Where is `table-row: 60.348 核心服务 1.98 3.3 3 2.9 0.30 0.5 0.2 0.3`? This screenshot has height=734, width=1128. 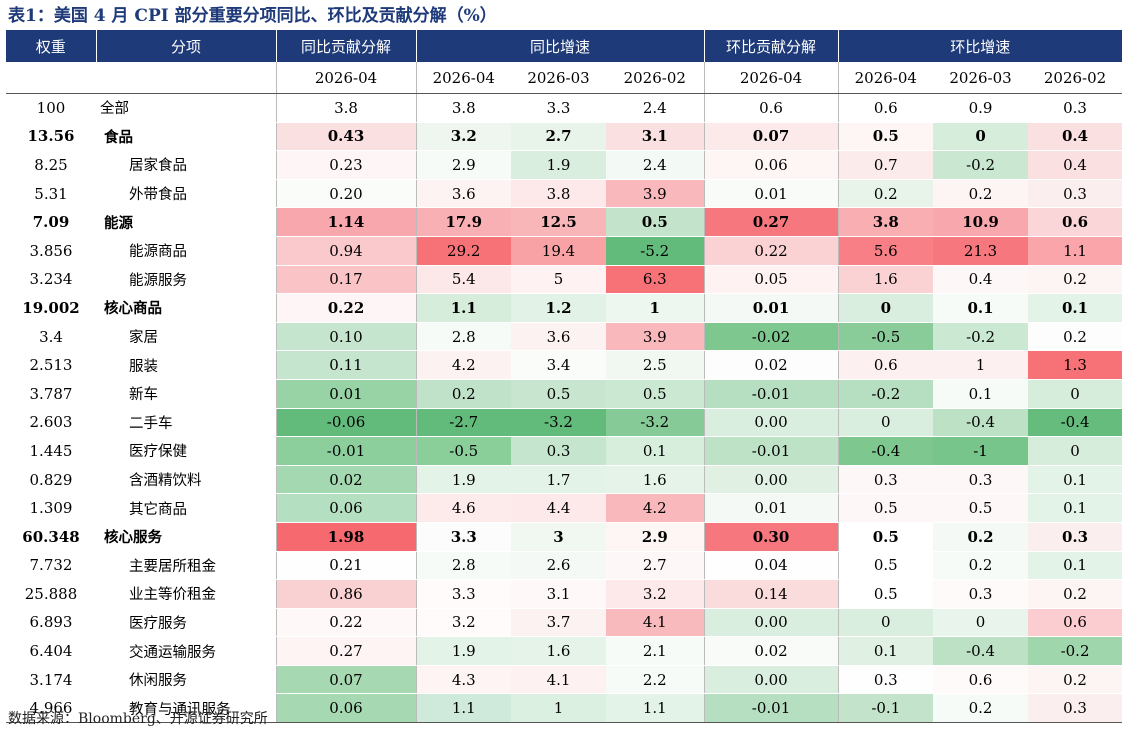
table-row: 60.348 核心服务 1.98 3.3 3 2.9 0.30 0.5 0.2 0.3 is located at coordinates (564, 537).